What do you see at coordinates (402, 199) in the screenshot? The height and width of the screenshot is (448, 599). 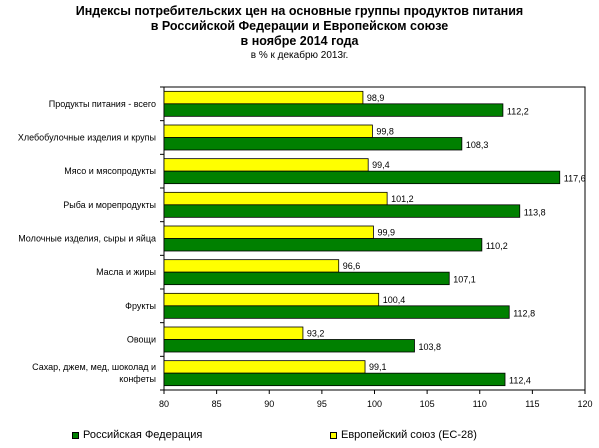 I see `data-label-eu: 101,2` at bounding box center [402, 199].